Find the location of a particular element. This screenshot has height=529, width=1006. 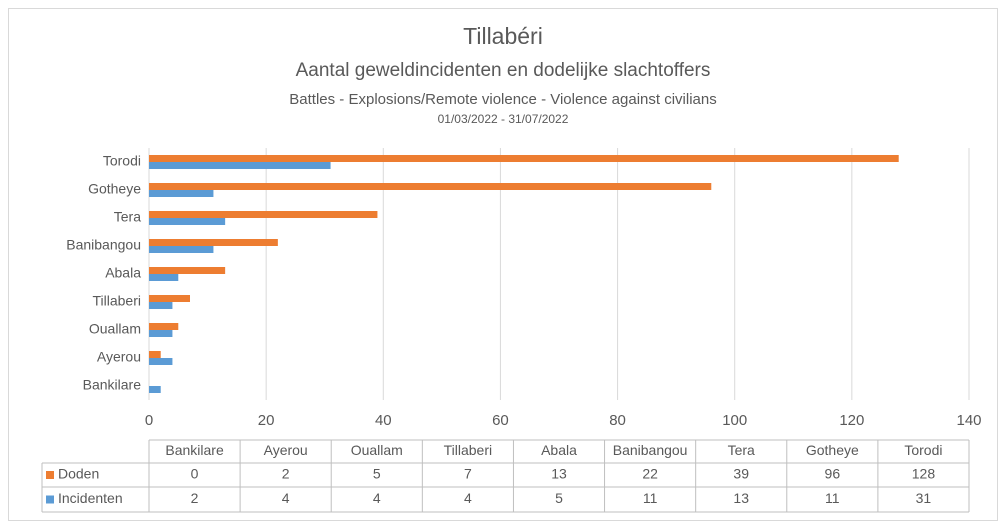

legend-label: Doden is located at coordinates (78, 474).